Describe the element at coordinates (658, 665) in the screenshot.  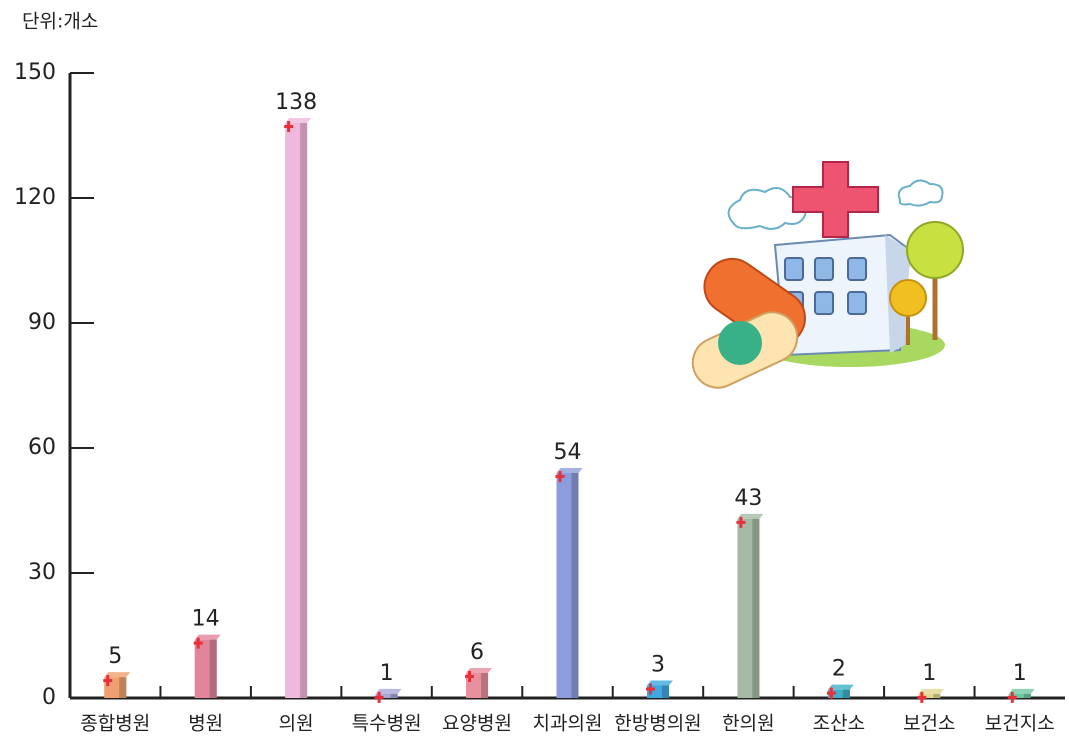
I see `value-label: 3` at that location.